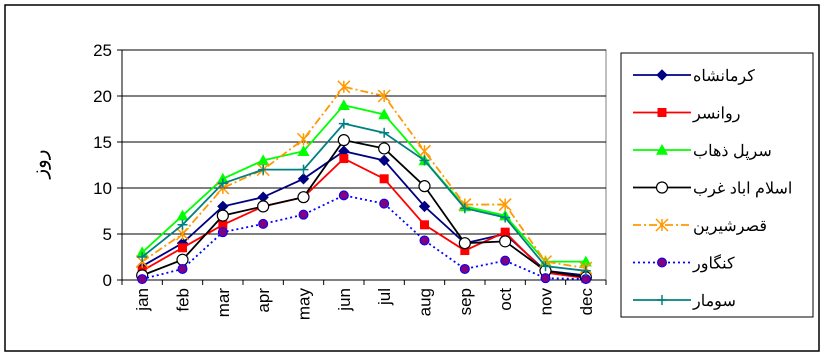 This screenshot has height=361, width=824. What do you see at coordinates (732, 151) in the screenshot?
I see `legend-label: سرپل ذهاب` at bounding box center [732, 151].